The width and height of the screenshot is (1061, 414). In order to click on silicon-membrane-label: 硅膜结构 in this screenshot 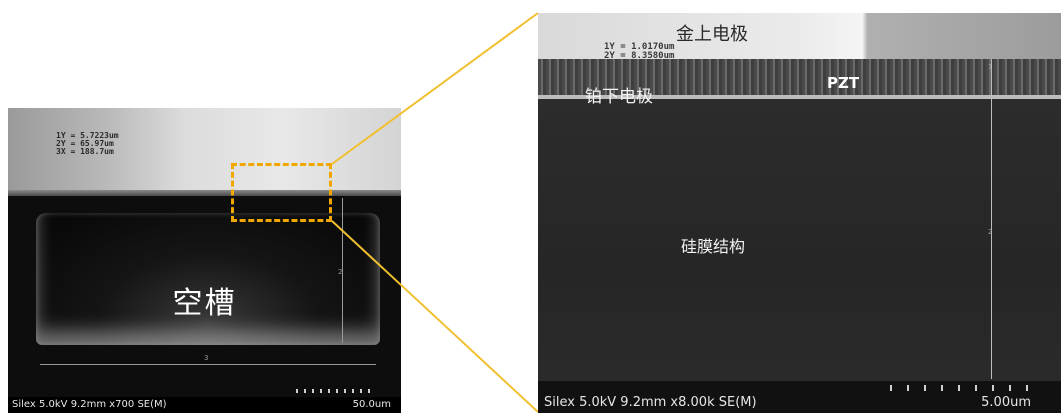, I will do `click(713, 246)`.